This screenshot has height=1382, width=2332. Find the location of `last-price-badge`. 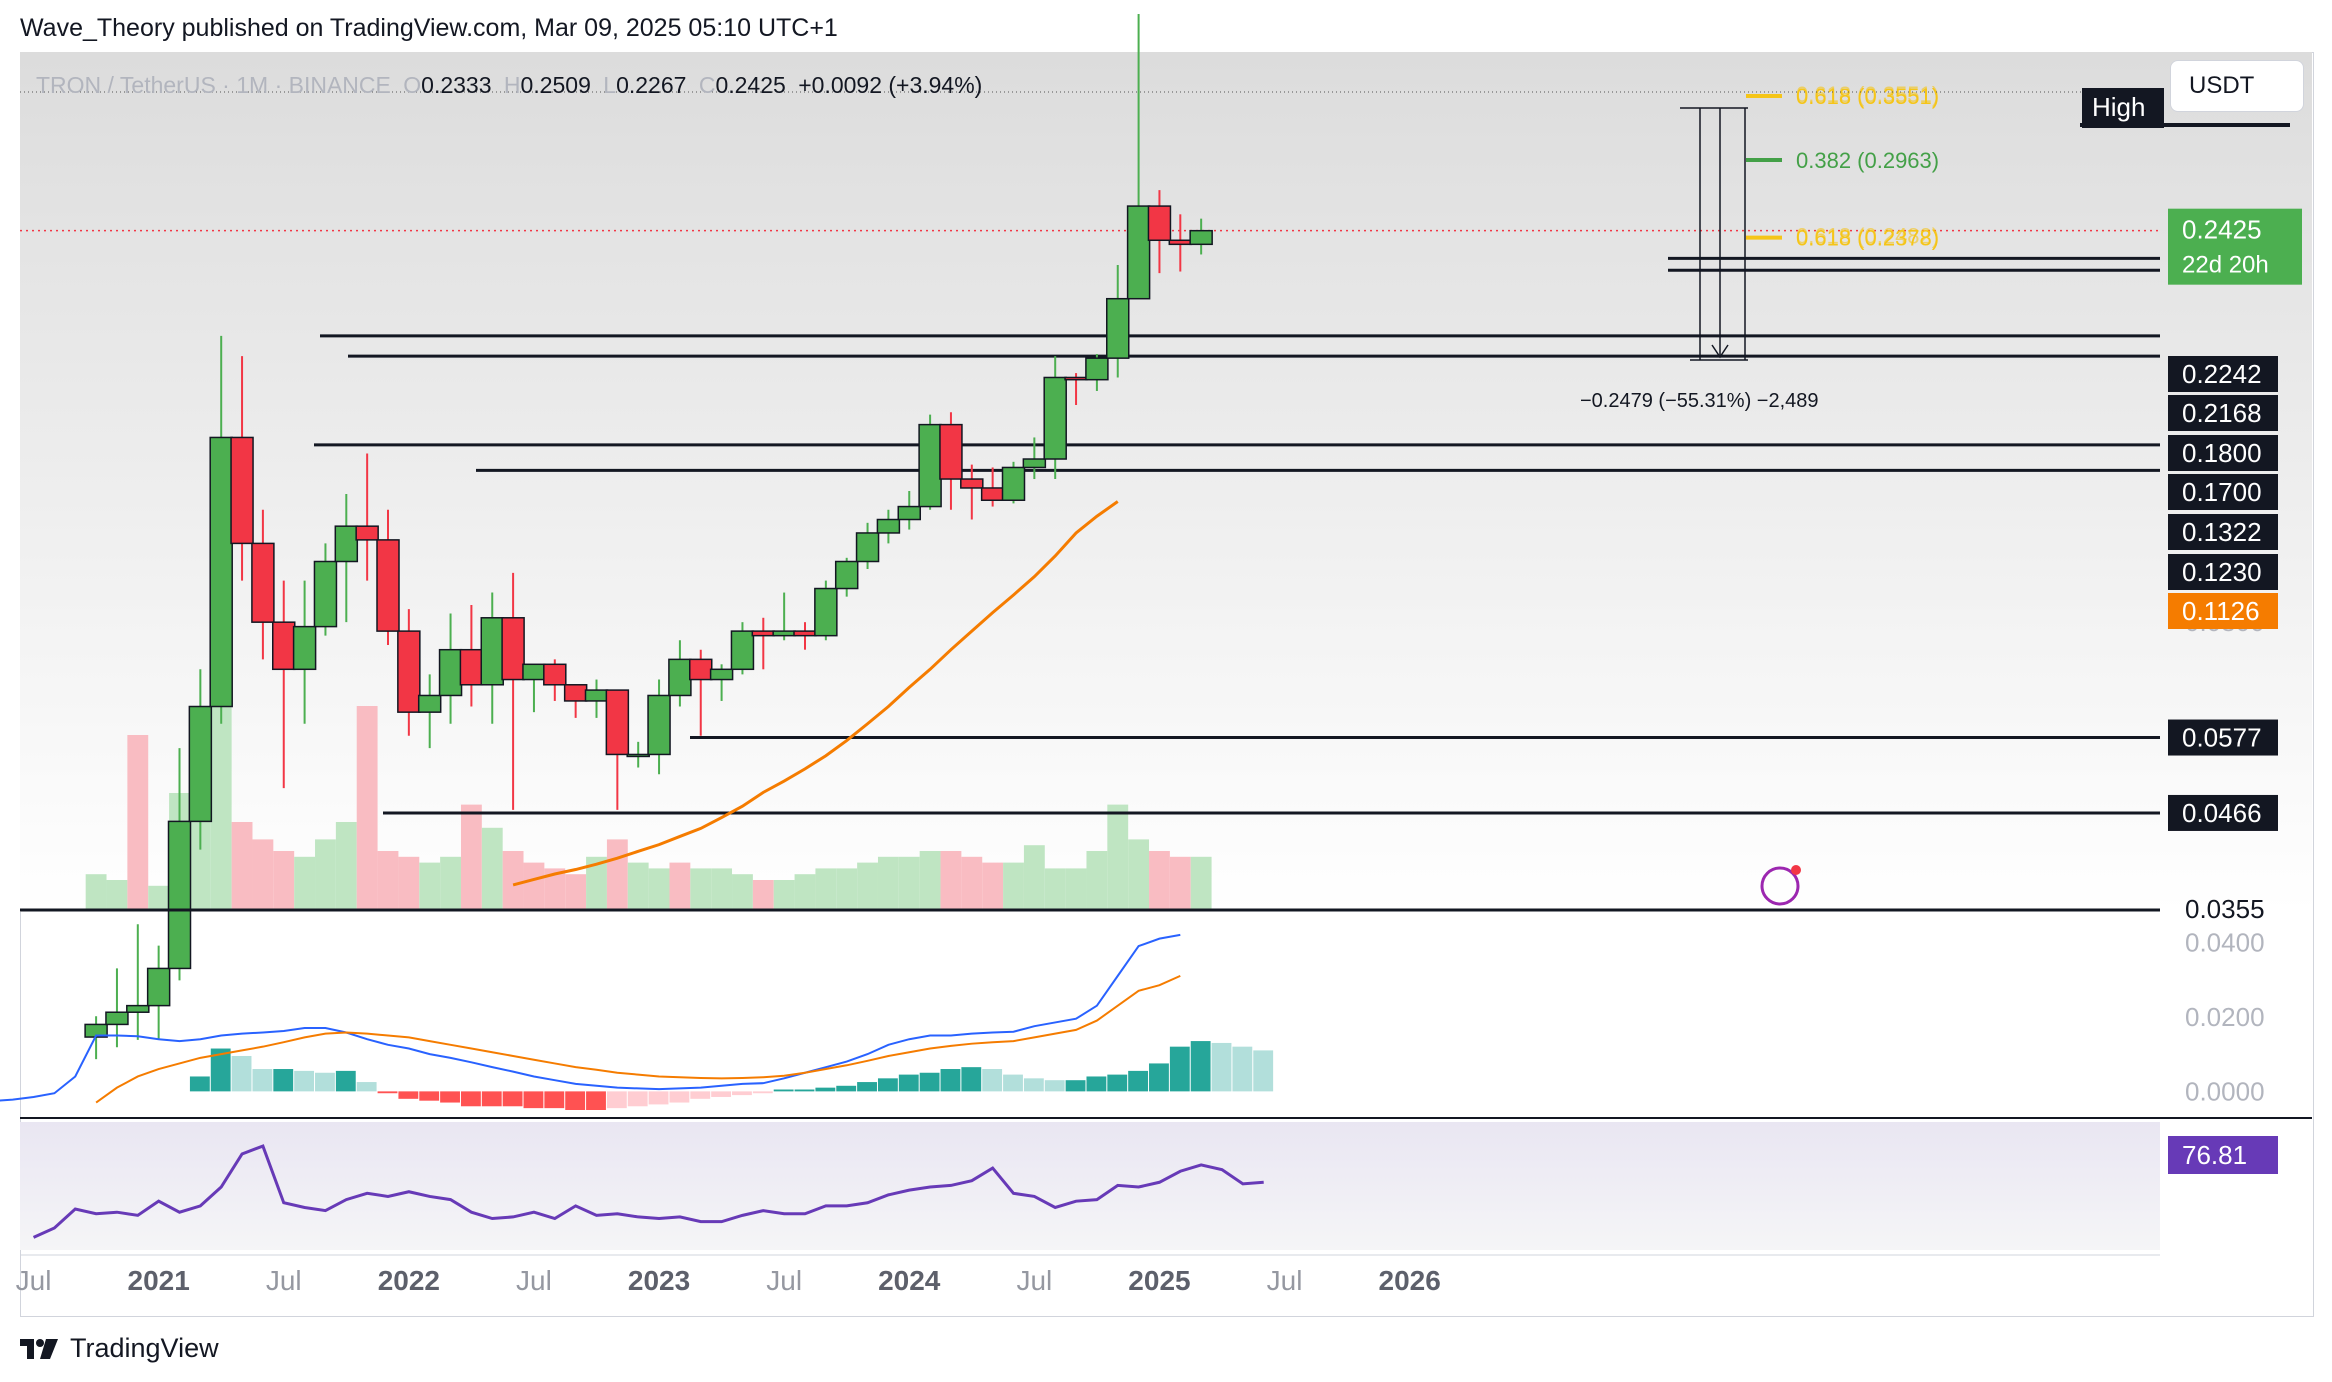

last-price-badge is located at coordinates (2235, 246).